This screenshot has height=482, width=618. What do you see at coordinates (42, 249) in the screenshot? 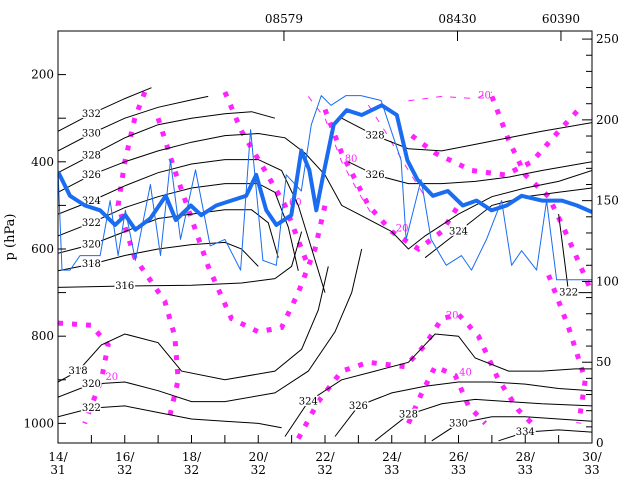
I see `y-tick-label: 600` at bounding box center [42, 249].